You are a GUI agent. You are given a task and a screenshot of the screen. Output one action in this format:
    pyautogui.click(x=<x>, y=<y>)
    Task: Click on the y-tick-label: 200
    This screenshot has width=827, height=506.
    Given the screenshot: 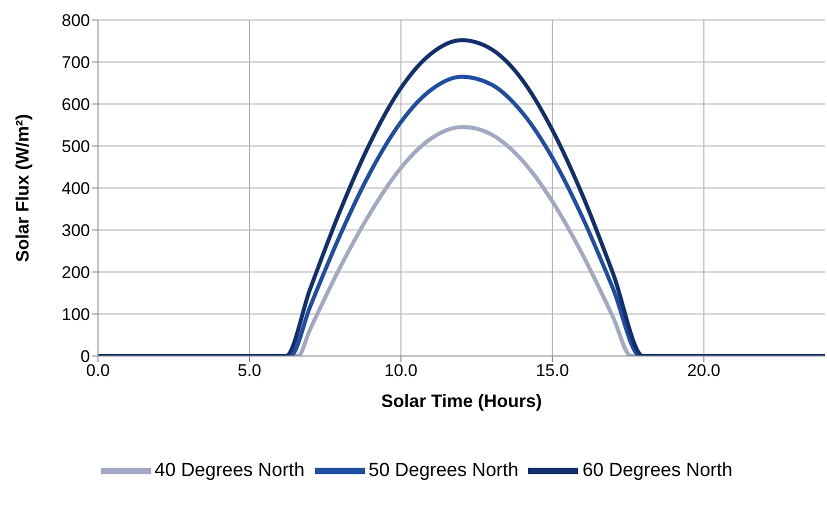 What is the action you would take?
    pyautogui.click(x=76, y=272)
    